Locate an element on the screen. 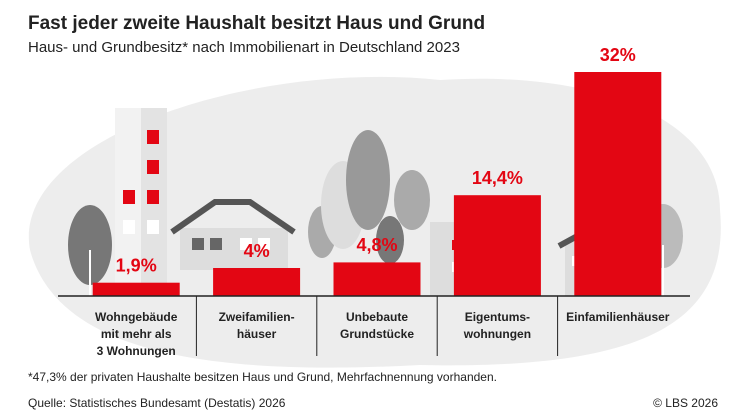 This screenshot has width=746, height=419. value-label: 4,8% is located at coordinates (376, 245).